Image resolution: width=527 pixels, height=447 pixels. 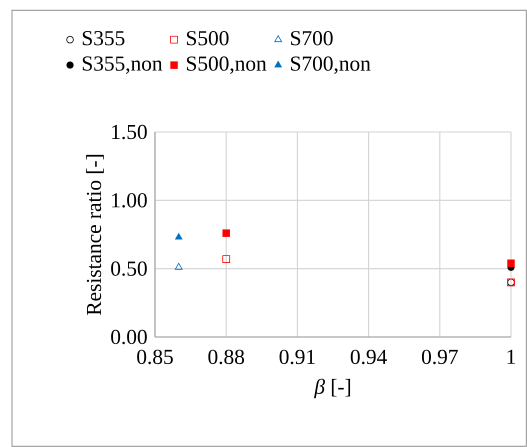 What do you see at coordinates (155, 357) in the screenshot?
I see `x-tick-label: 0.85` at bounding box center [155, 357].